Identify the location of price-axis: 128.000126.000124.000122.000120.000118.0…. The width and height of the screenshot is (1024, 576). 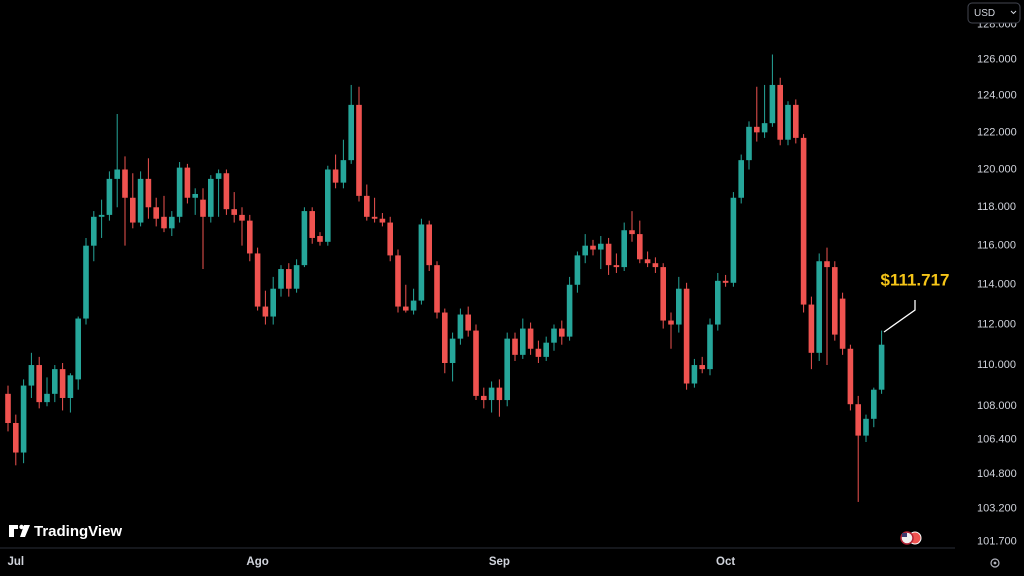
(997, 282).